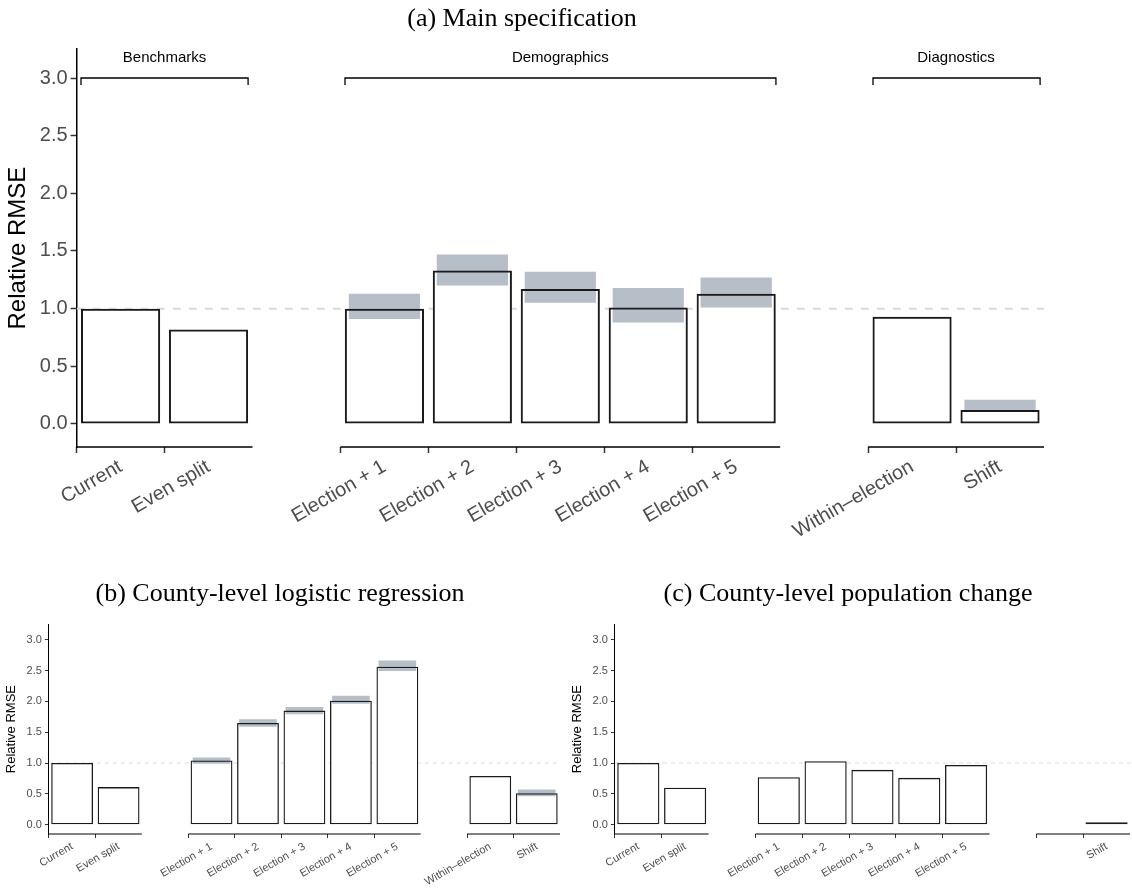 This screenshot has height=896, width=1132. Describe the element at coordinates (280, 593) in the screenshot. I see `chart-title: (b) County-level logistic regression` at that location.